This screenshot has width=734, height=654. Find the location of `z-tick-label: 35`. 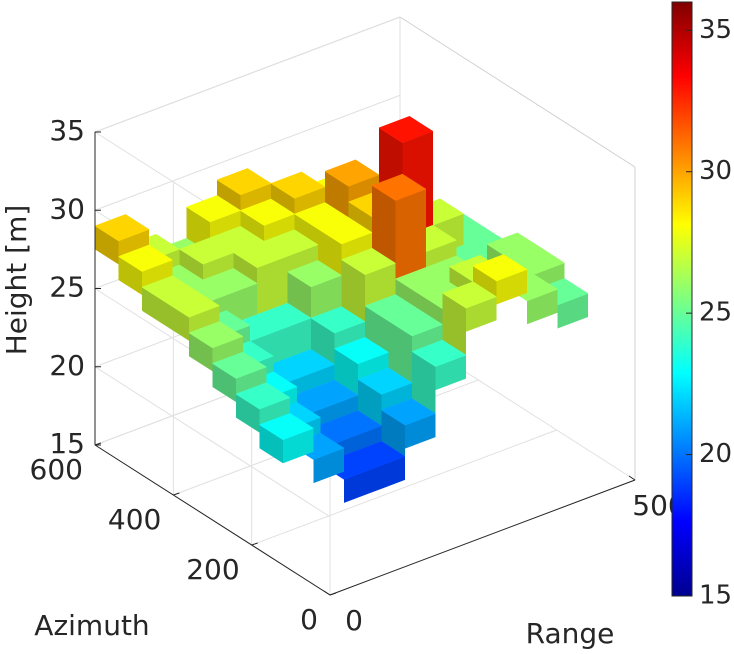

z-tick-label: 35 is located at coordinates (67, 130).